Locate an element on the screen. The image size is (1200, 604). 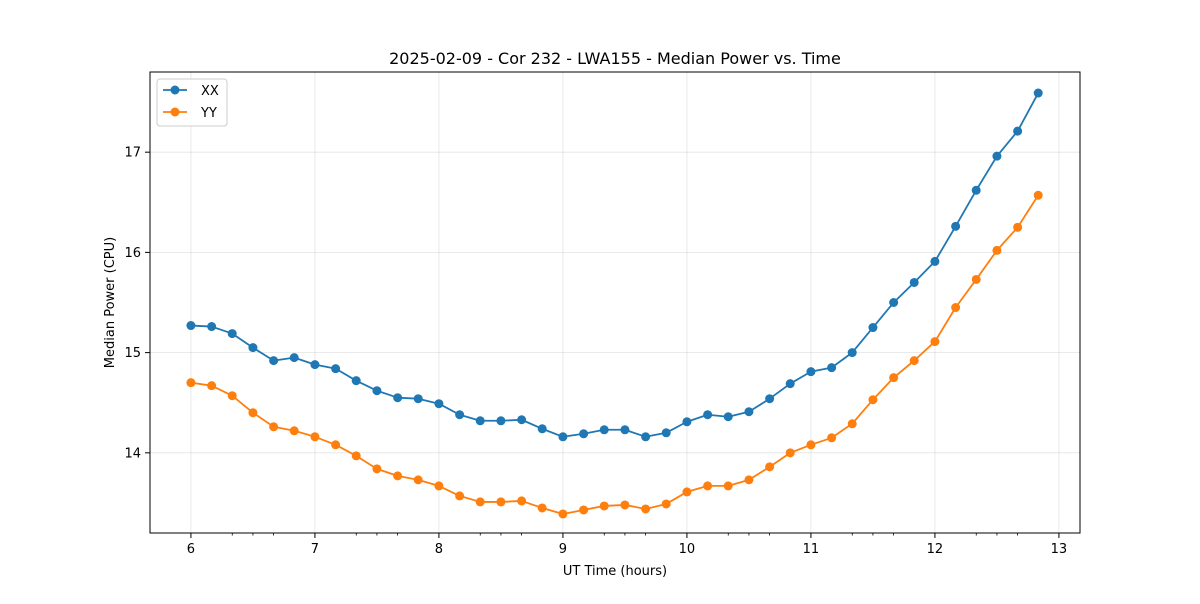
legend-label-yy: YY is located at coordinates (208, 113).